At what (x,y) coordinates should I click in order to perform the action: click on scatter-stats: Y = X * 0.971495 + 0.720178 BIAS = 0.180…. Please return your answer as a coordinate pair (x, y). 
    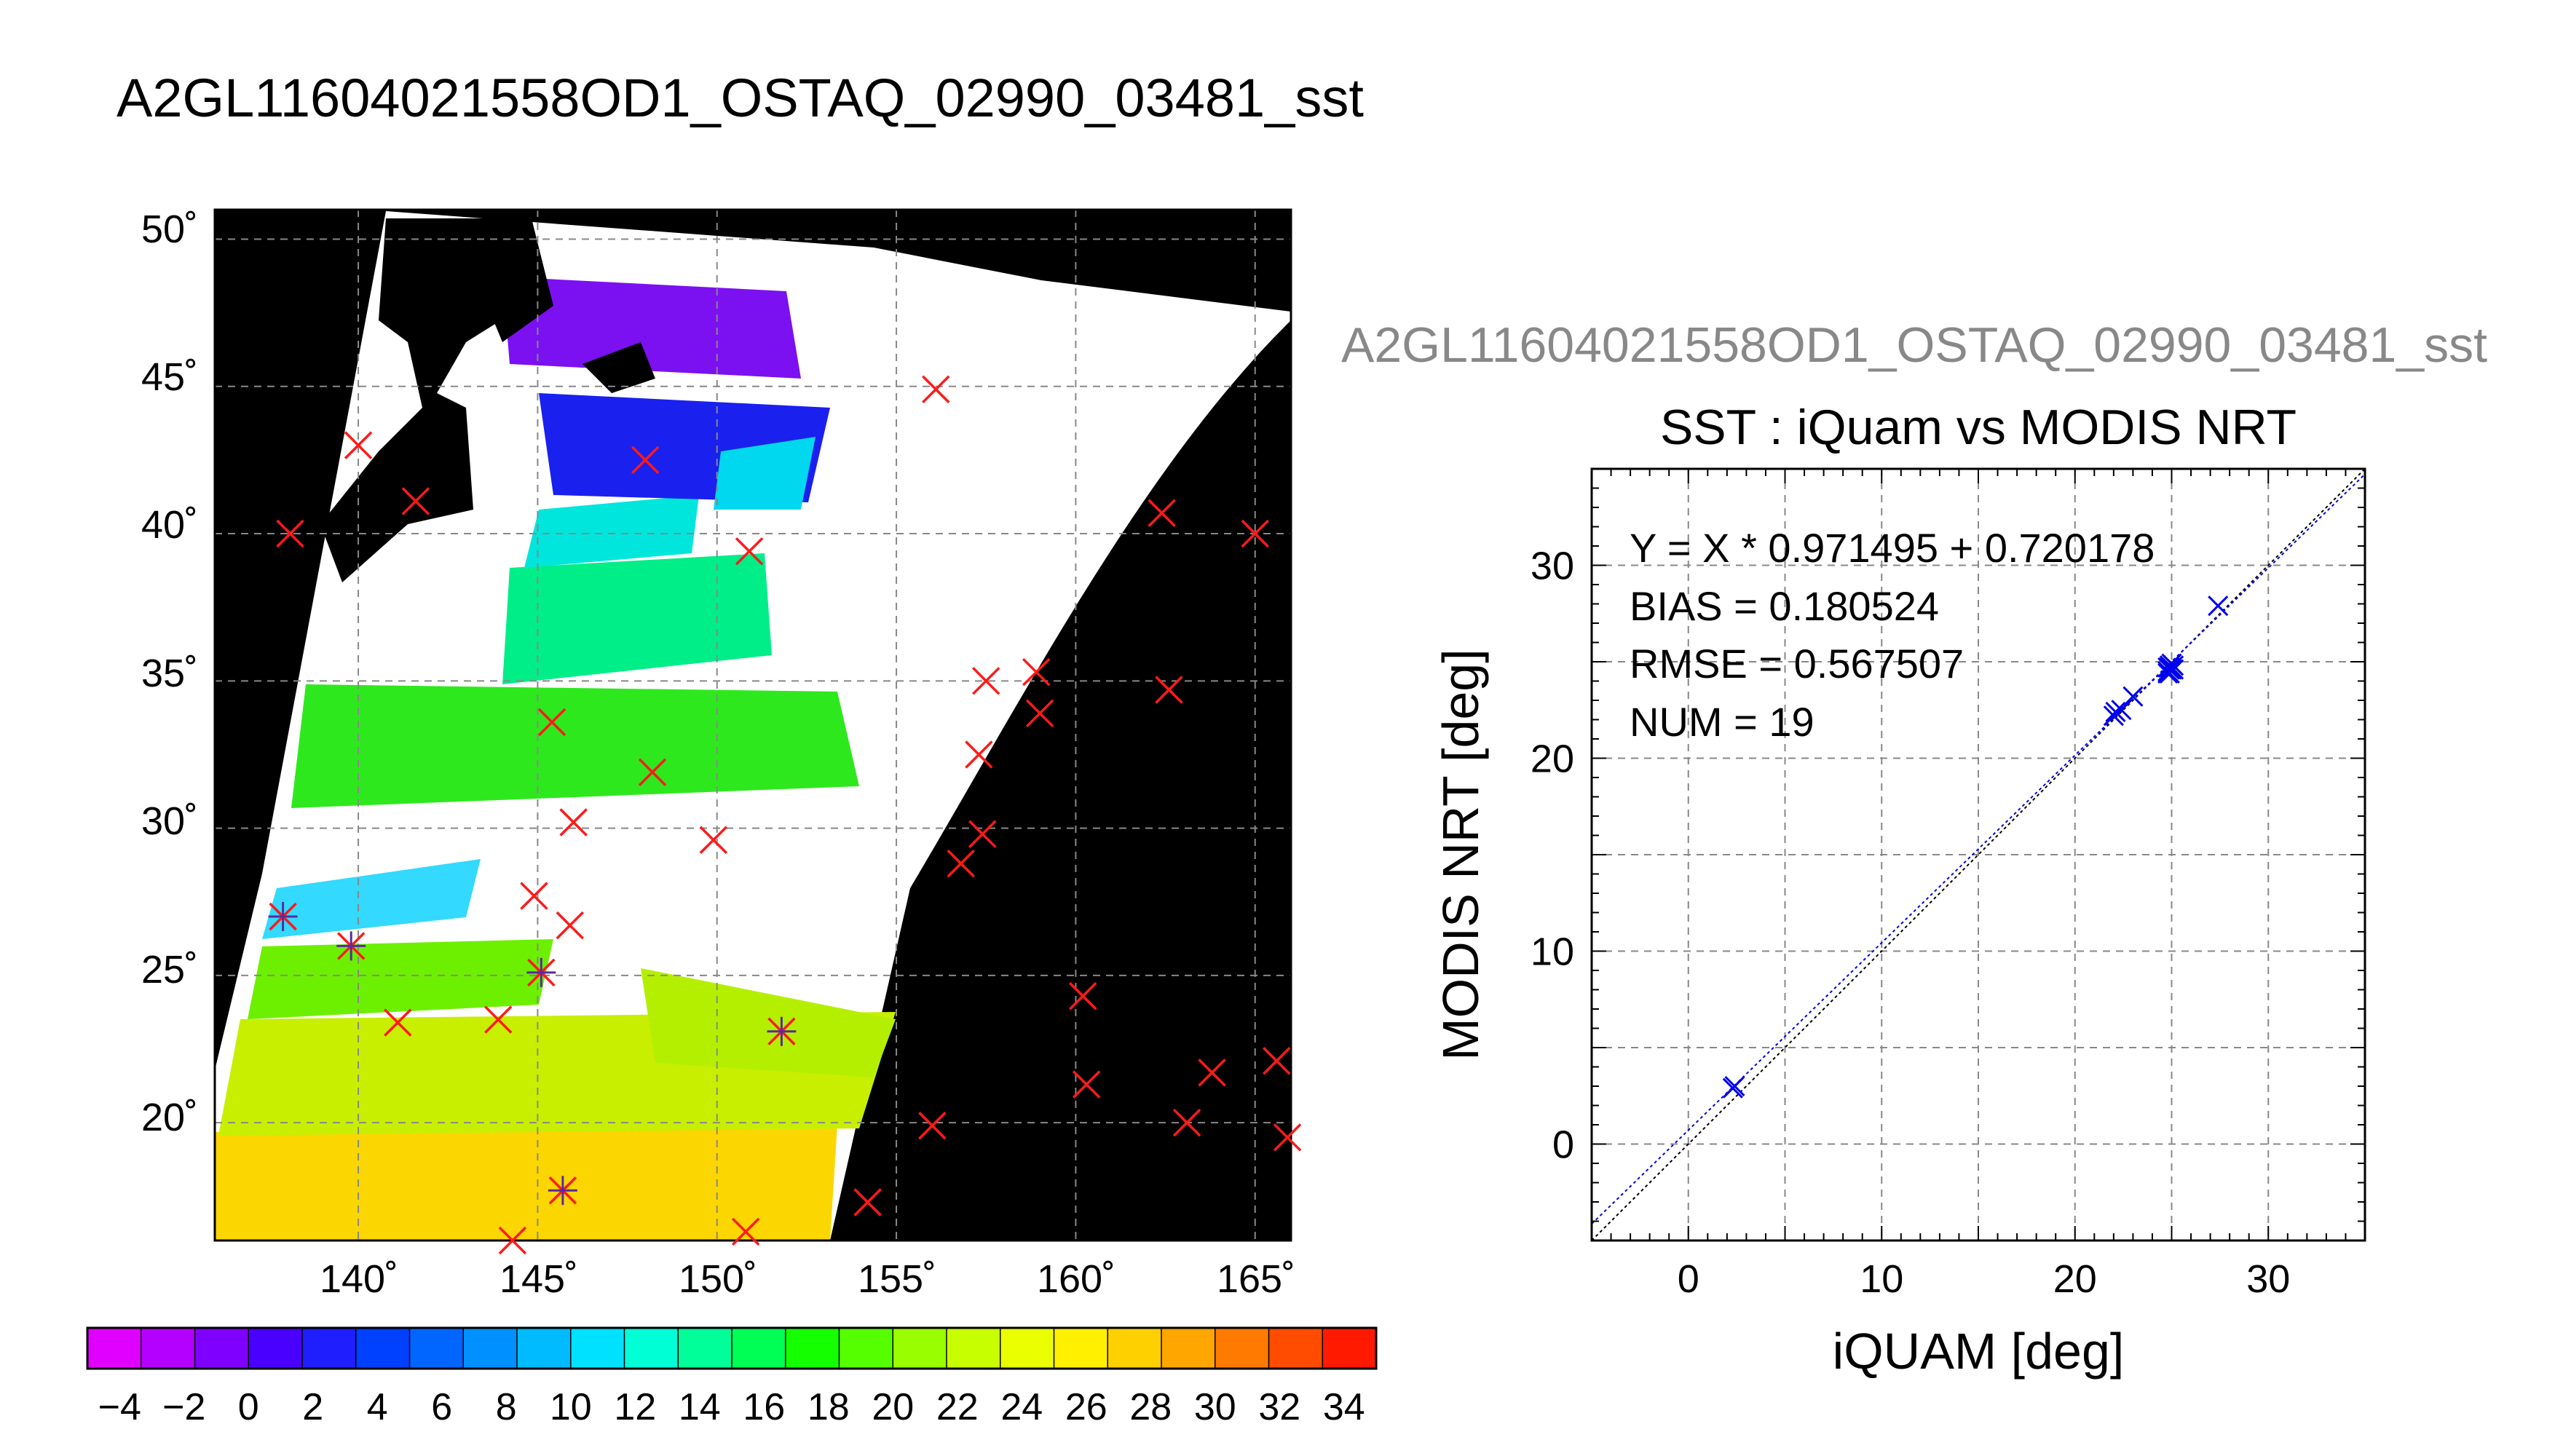
    Looking at the image, I should click on (1892, 635).